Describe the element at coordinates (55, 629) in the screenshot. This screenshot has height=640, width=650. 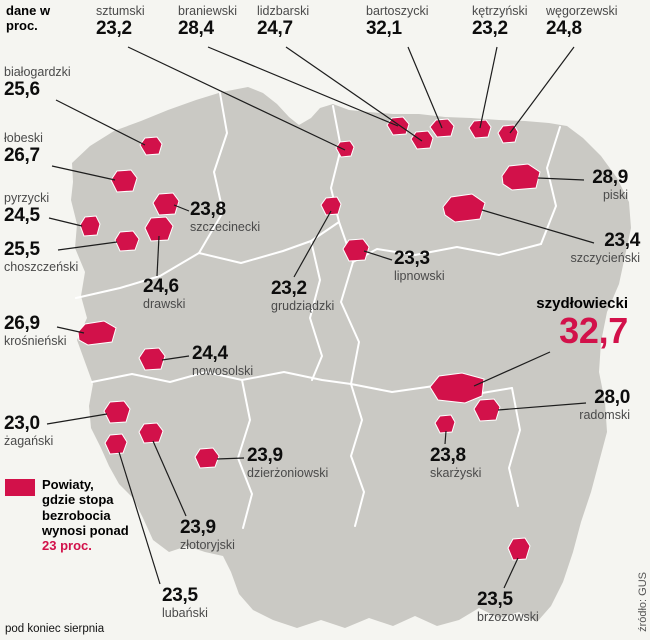
I see `legend-footnote: pod koniec sierpnia` at that location.